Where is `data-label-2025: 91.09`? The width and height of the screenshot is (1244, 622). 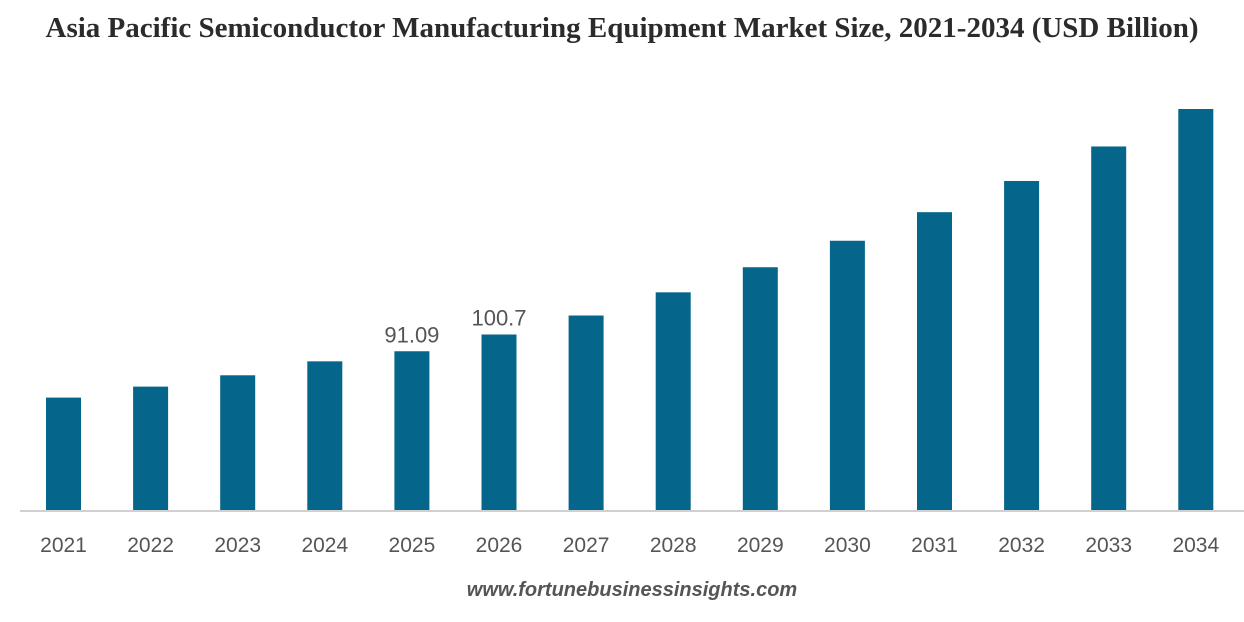
data-label-2025: 91.09 is located at coordinates (411, 334).